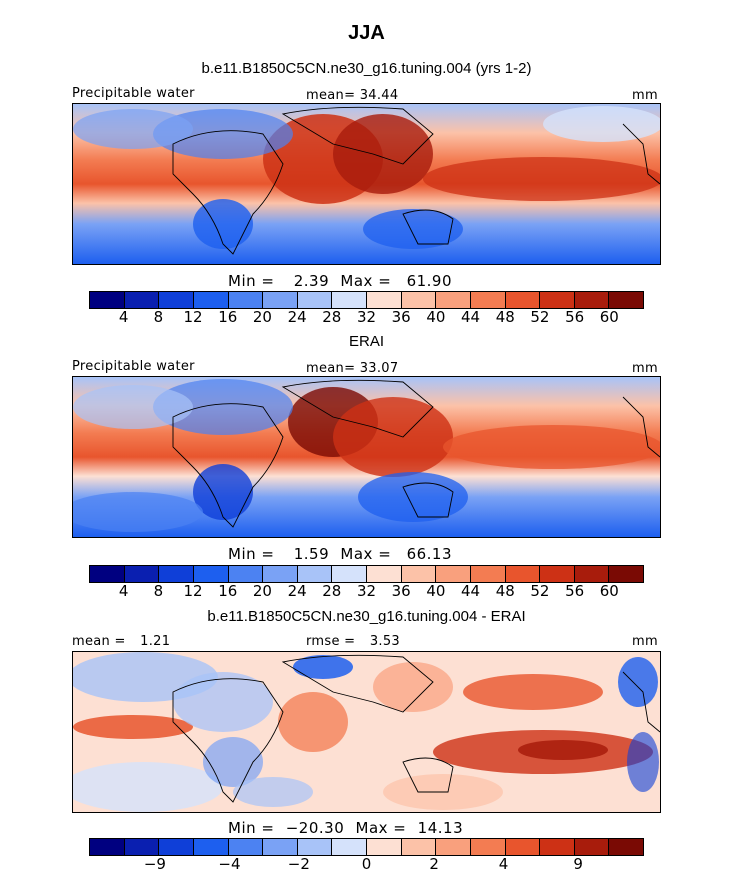 The image size is (733, 883). I want to click on panel3-ticks: −9 −4 −2 0 2 4 9, so click(366, 864).